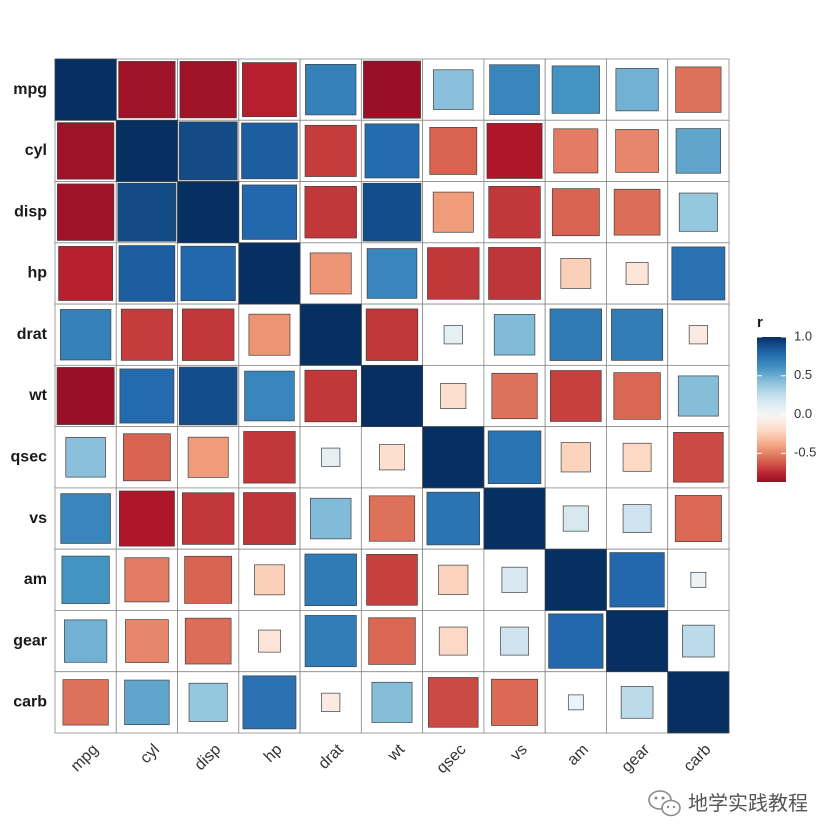 This screenshot has width=840, height=840. What do you see at coordinates (147, 396) in the screenshot?
I see `correlation-square-wt-cyl` at bounding box center [147, 396].